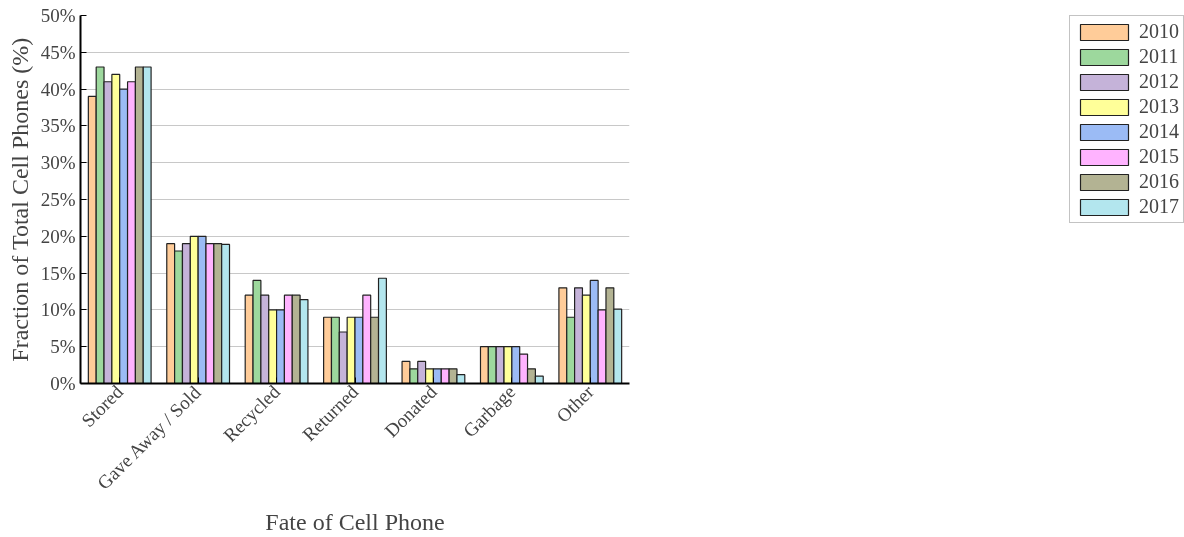 The image size is (1184, 537). I want to click on legend-label: 2014, so click(1159, 131).